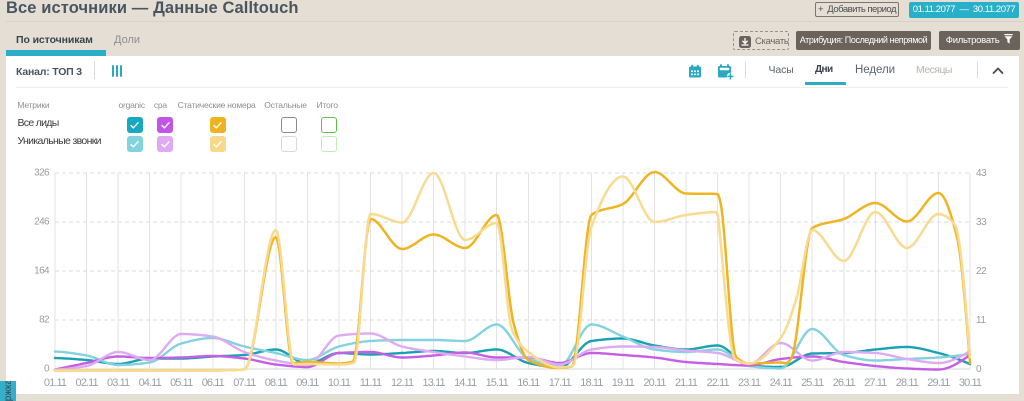 The image size is (1024, 401). What do you see at coordinates (528, 383) in the screenshot?
I see `svg-text: 16.11` at bounding box center [528, 383].